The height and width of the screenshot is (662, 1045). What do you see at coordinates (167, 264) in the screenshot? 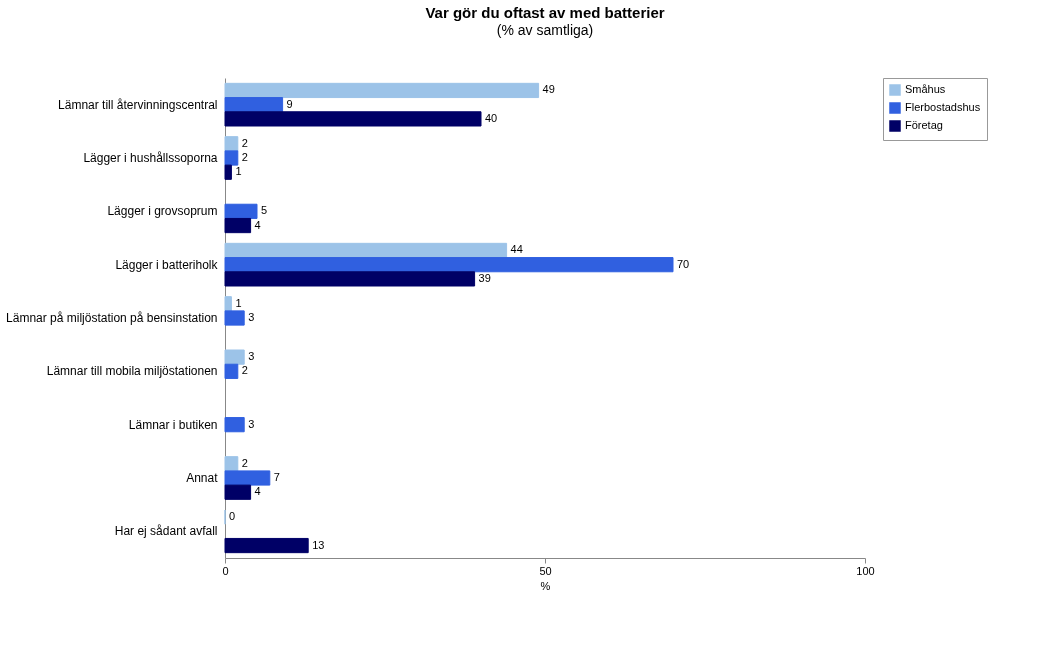
I see `y-tick-label: Lägger i batteriholk` at bounding box center [167, 264].